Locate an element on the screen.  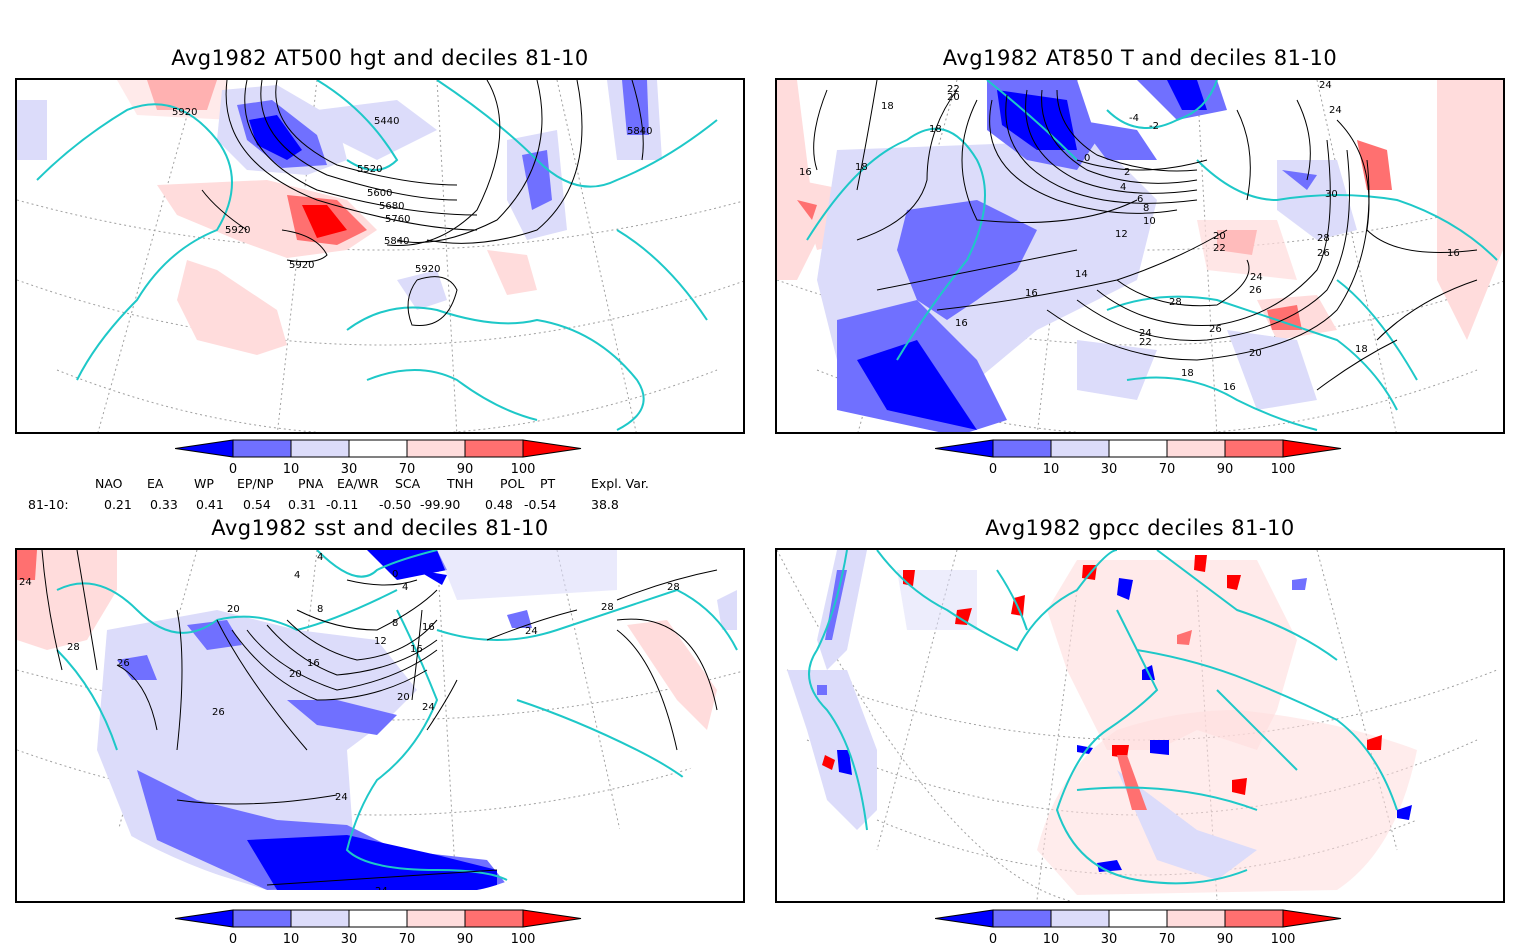
contour-label: 6 is located at coordinates (1140, 199).